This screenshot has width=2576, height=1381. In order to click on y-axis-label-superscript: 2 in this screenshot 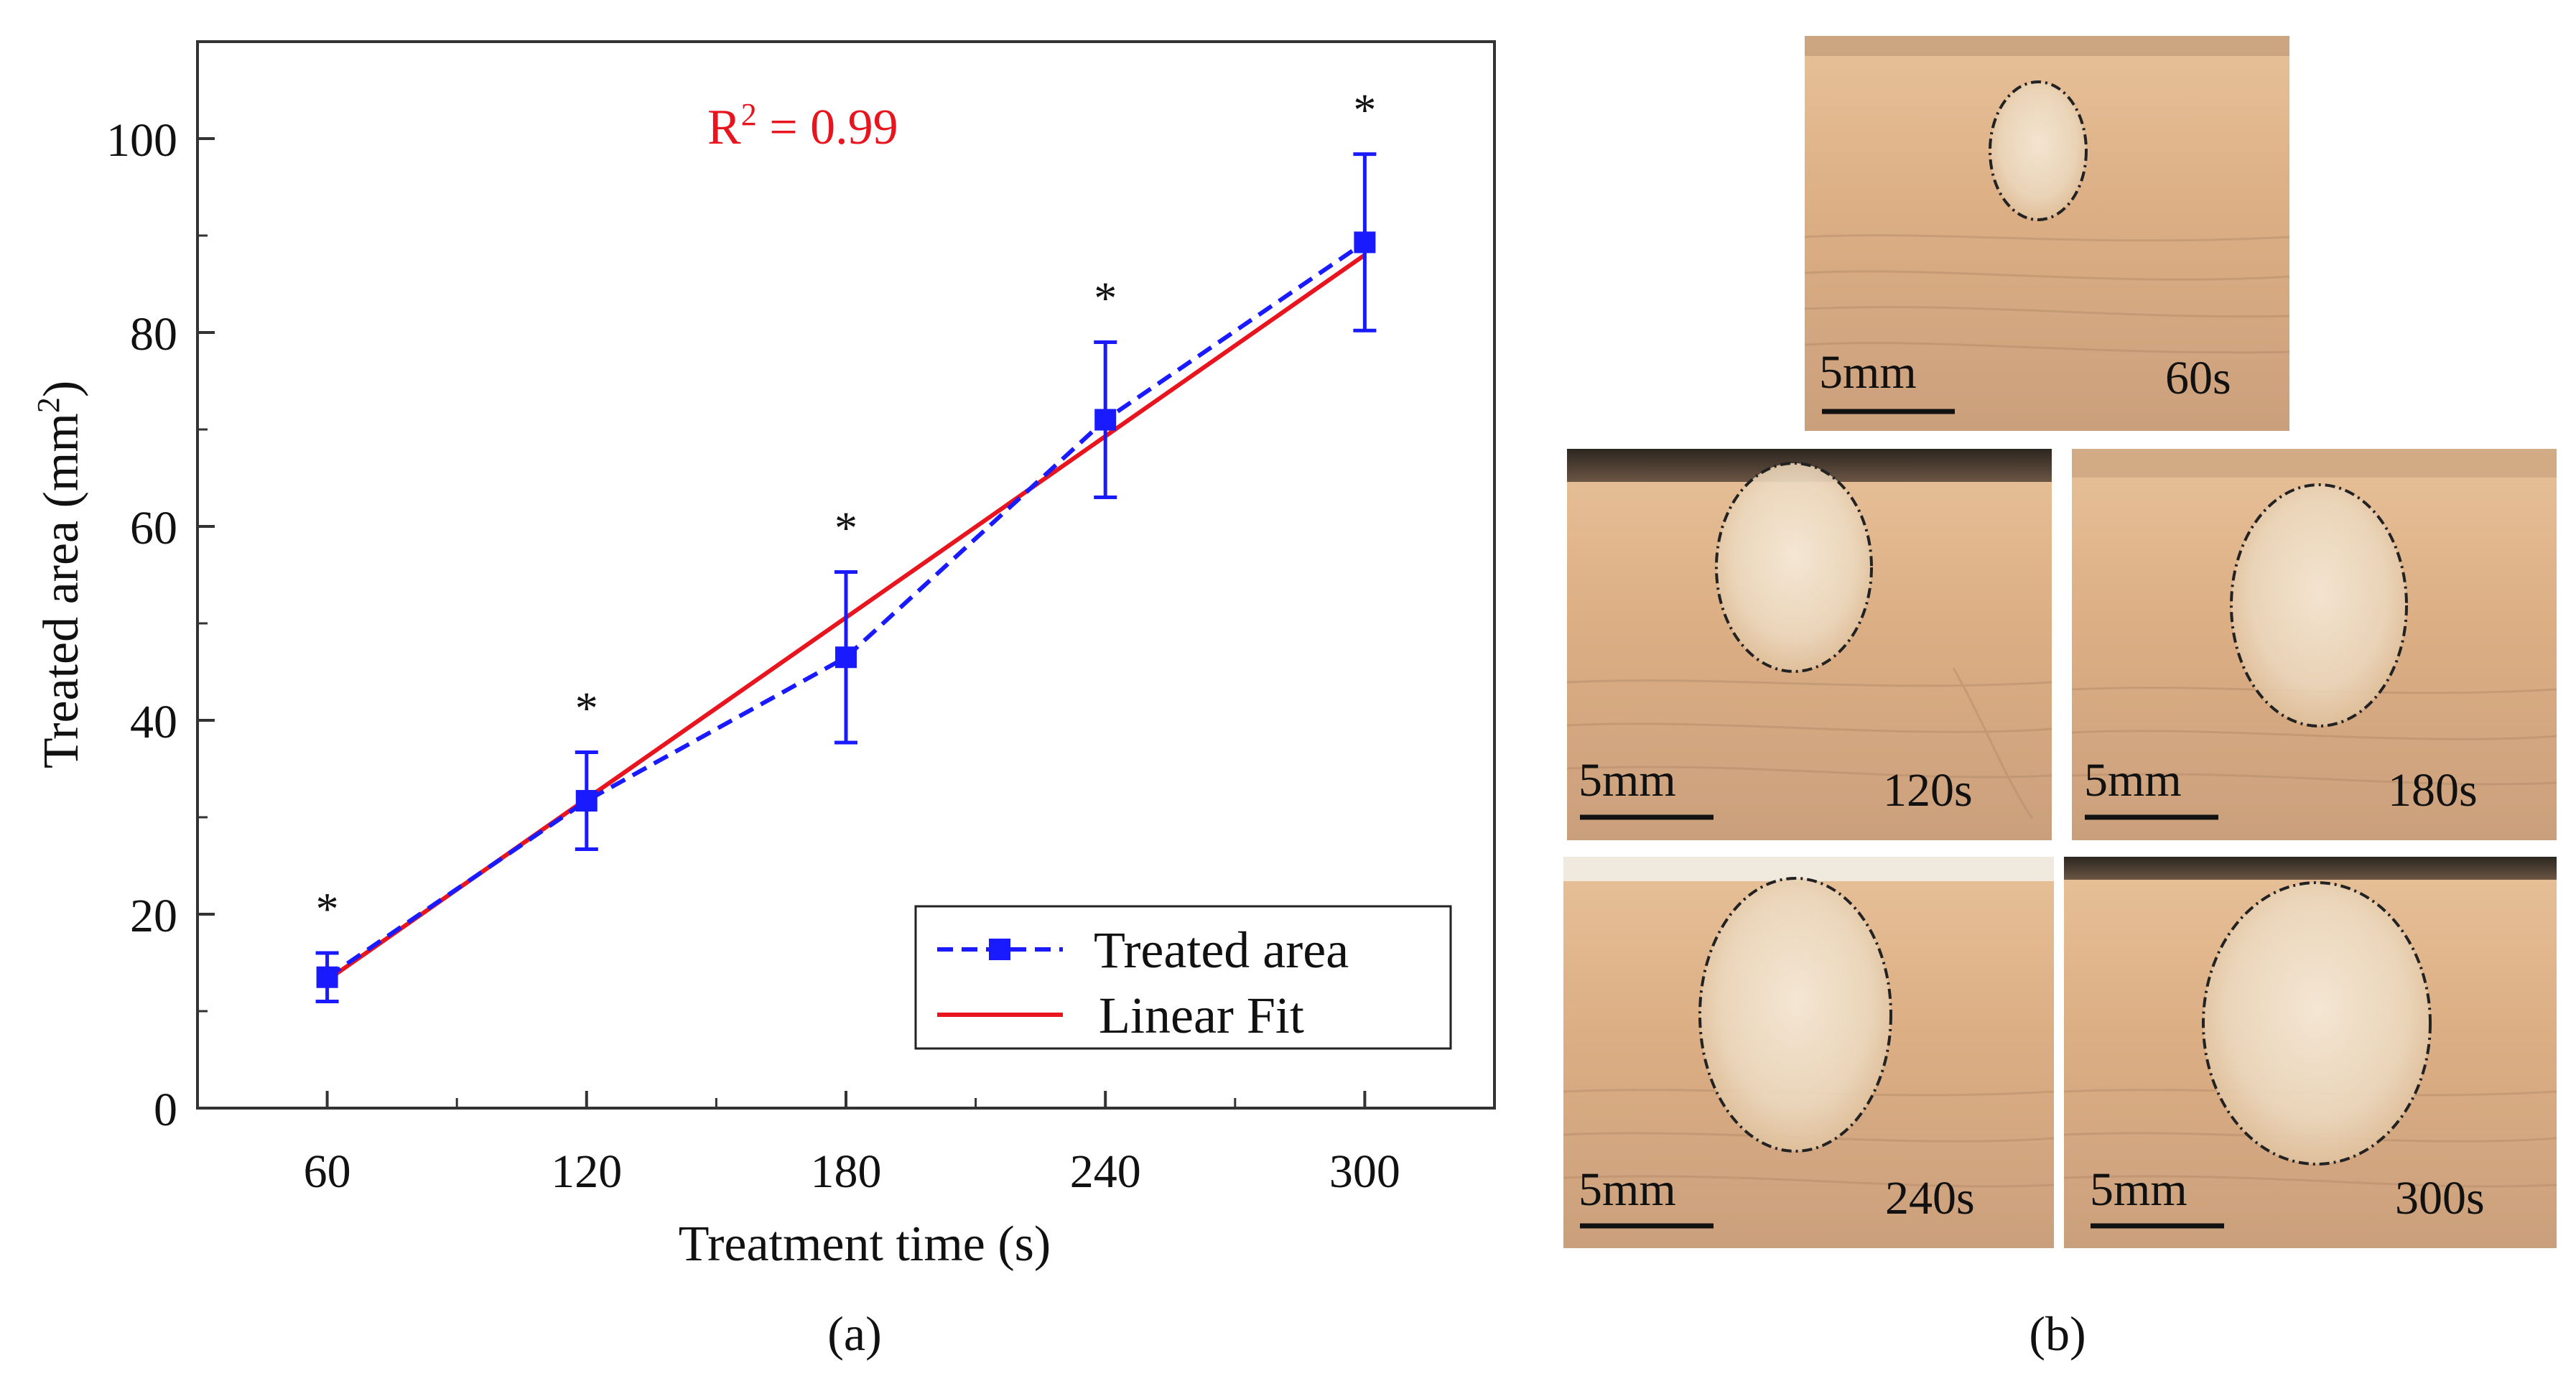, I will do `click(48, 405)`.